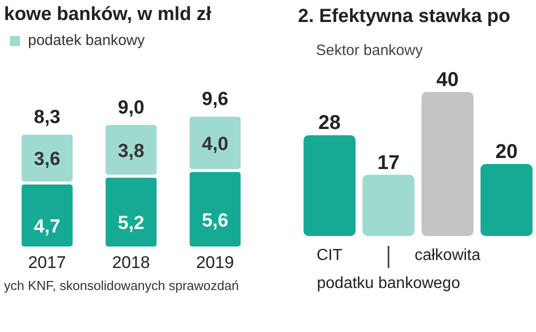 The image size is (536, 332). What do you see at coordinates (215, 144) in the screenshot?
I see `data-label: 4,0` at bounding box center [215, 144].